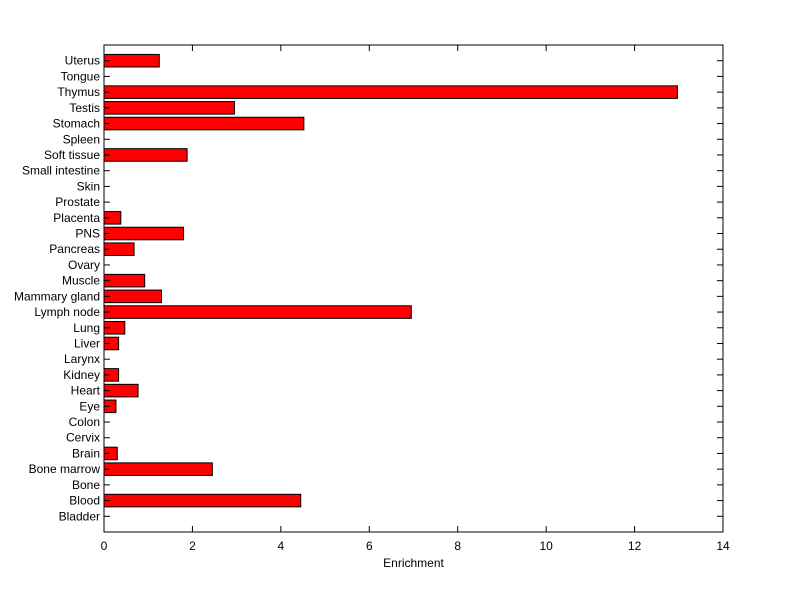  Describe the element at coordinates (457, 546) in the screenshot. I see `x-tick-label: 8` at that location.